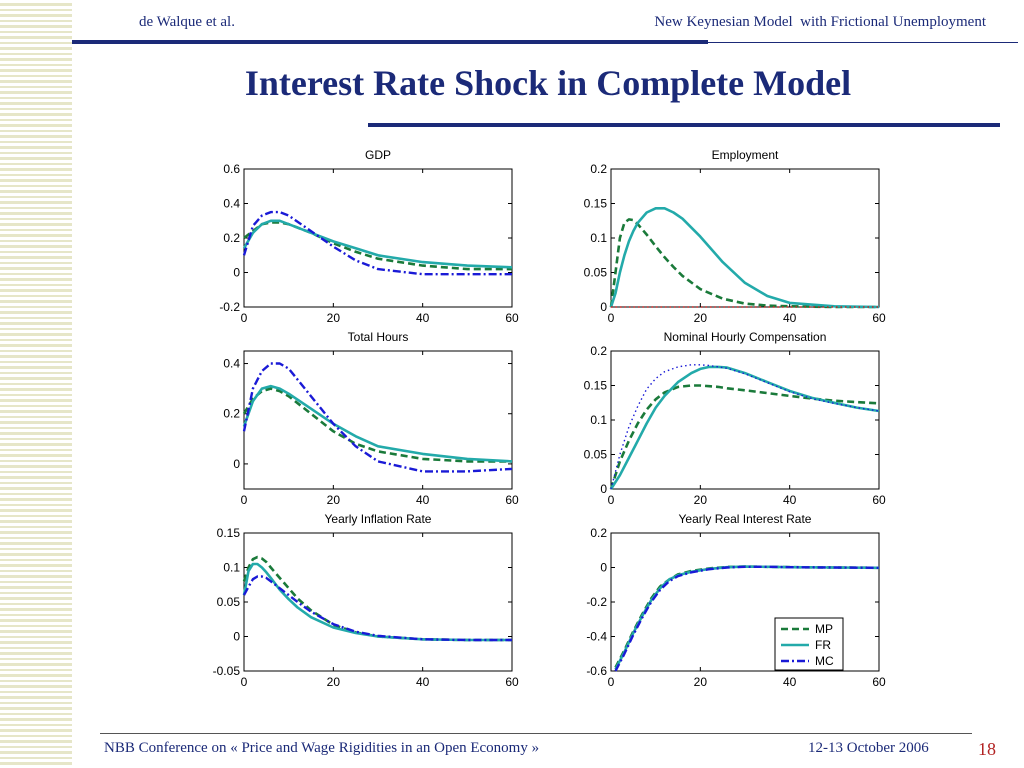 This screenshot has height=768, width=1024. I want to click on page-number: 18, so click(987, 749).